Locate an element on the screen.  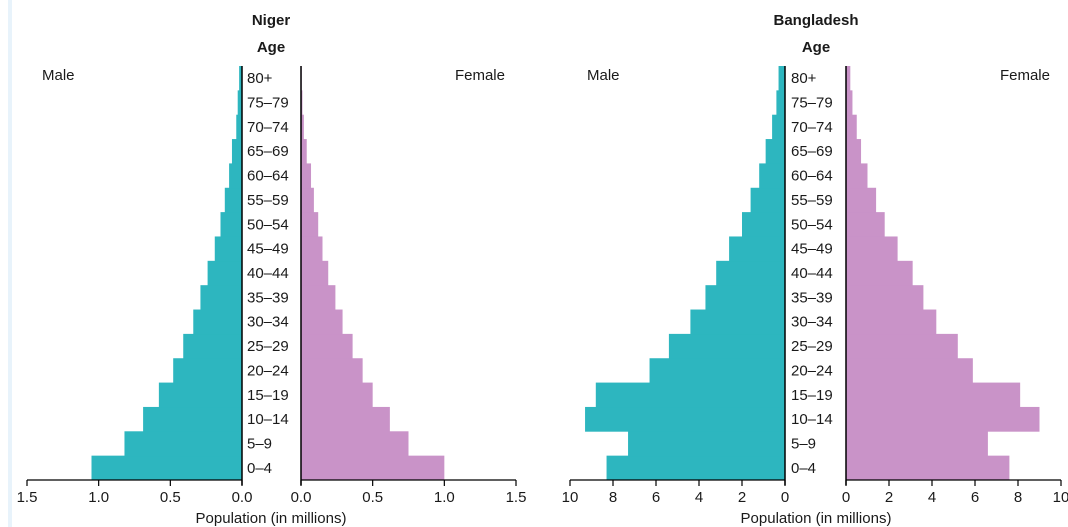
bangladesh-age-label: 0–4 is located at coordinates (803, 468).